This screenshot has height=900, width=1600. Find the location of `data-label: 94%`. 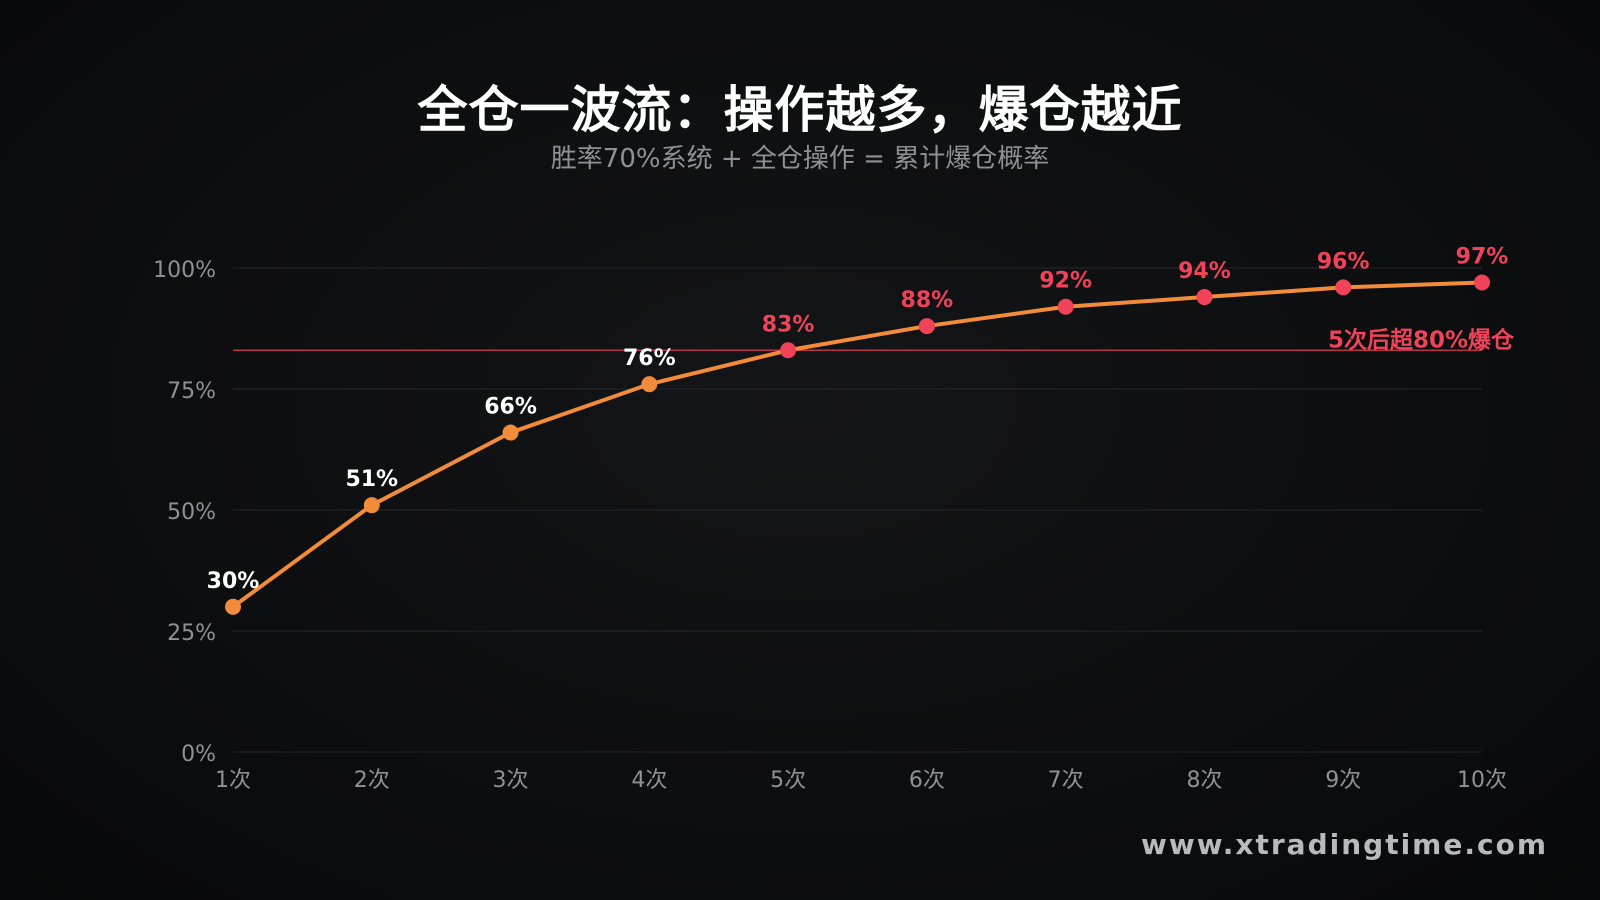

data-label: 94% is located at coordinates (1204, 271).